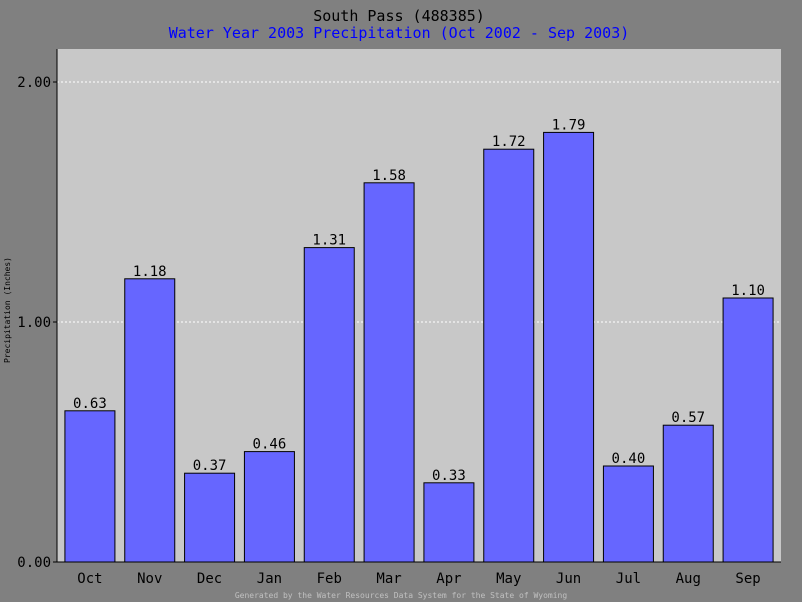 The height and width of the screenshot is (602, 802). Describe the element at coordinates (329, 579) in the screenshot. I see `x-tick-label: Feb` at that location.